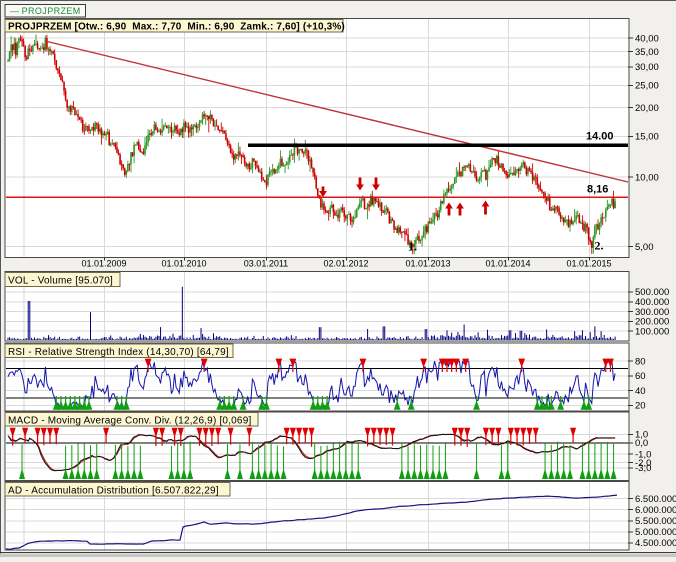 The height and width of the screenshot is (562, 676). Describe the element at coordinates (652, 331) in the screenshot. I see `svg-text: 100.000` at that location.